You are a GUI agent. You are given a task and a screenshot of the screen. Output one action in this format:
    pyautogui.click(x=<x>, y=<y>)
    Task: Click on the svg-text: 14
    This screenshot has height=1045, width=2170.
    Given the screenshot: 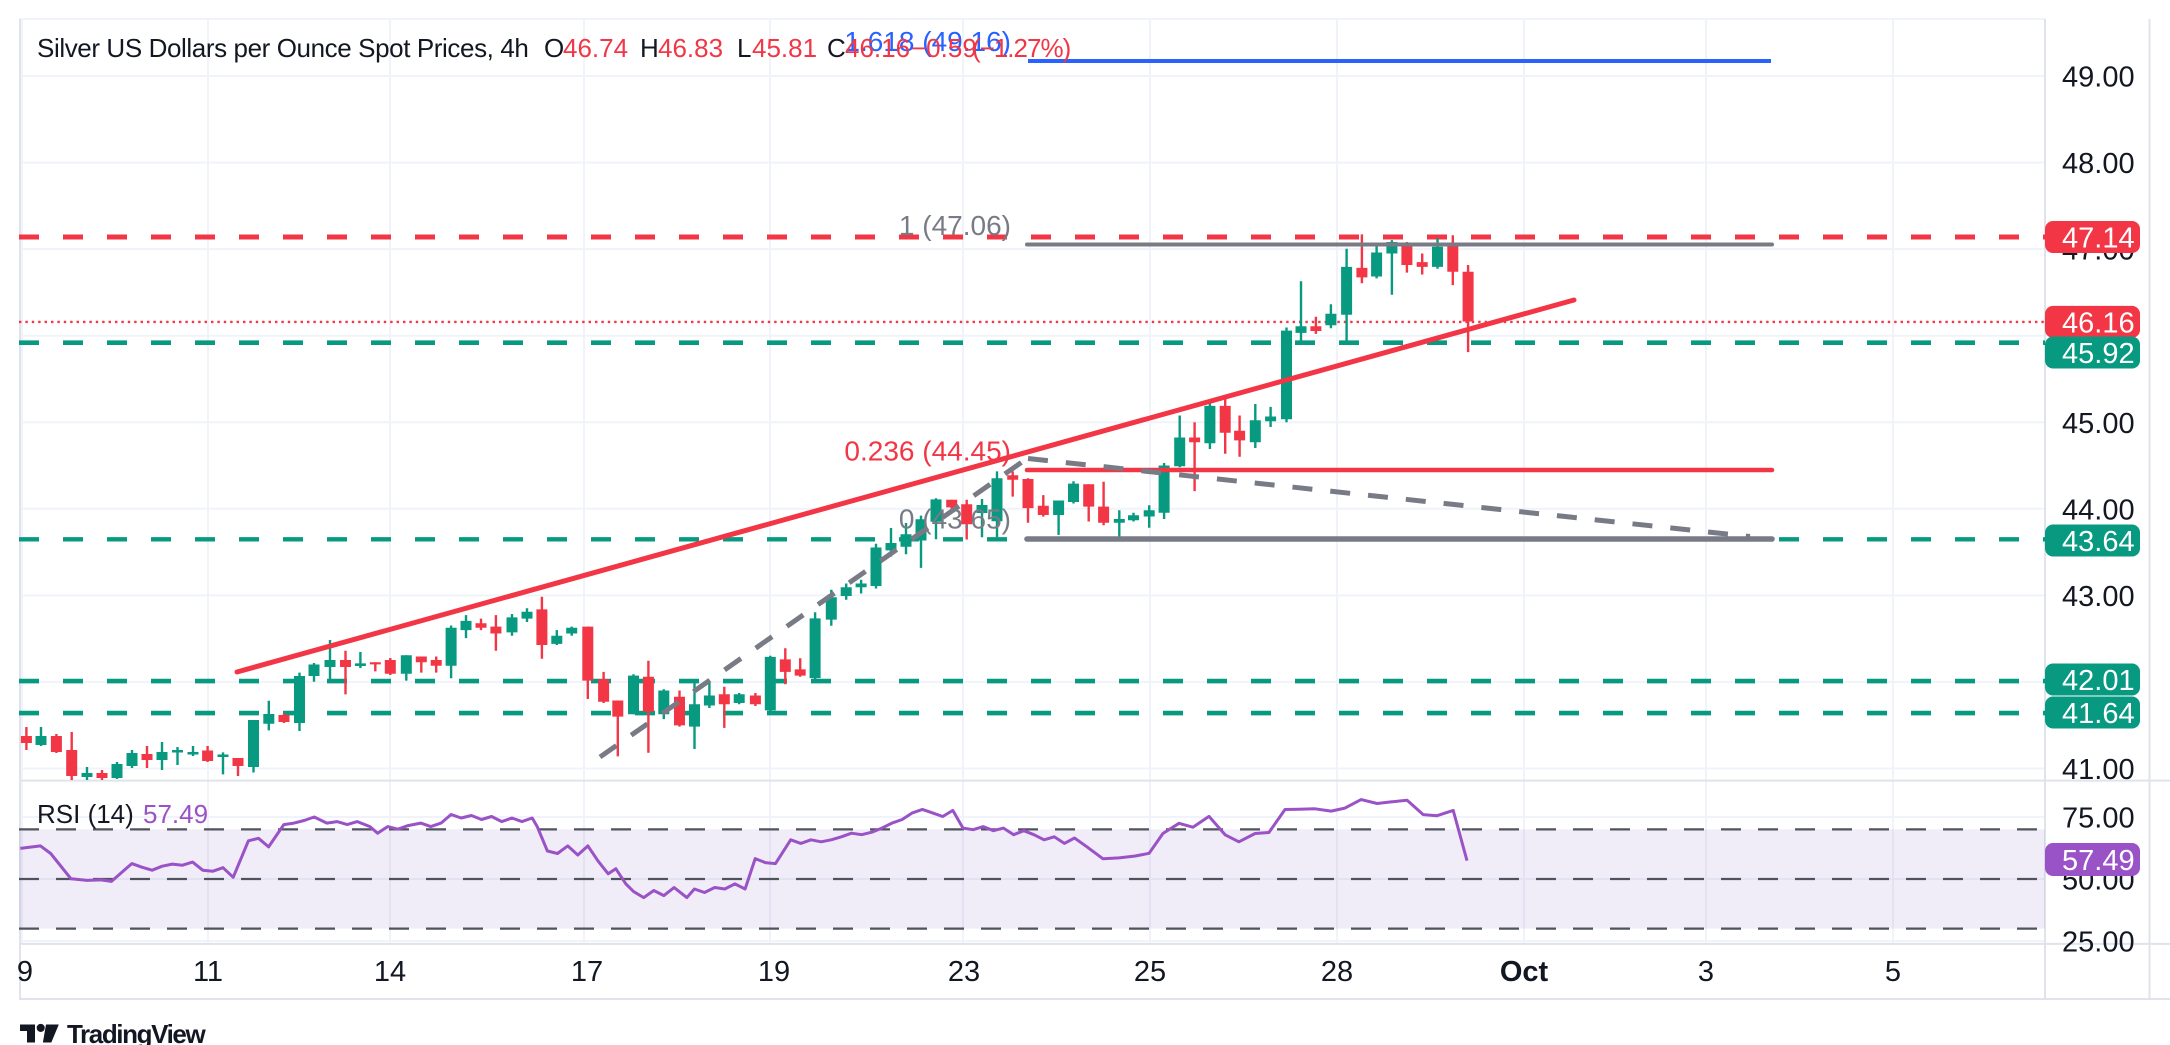 What is the action you would take?
    pyautogui.click(x=390, y=972)
    